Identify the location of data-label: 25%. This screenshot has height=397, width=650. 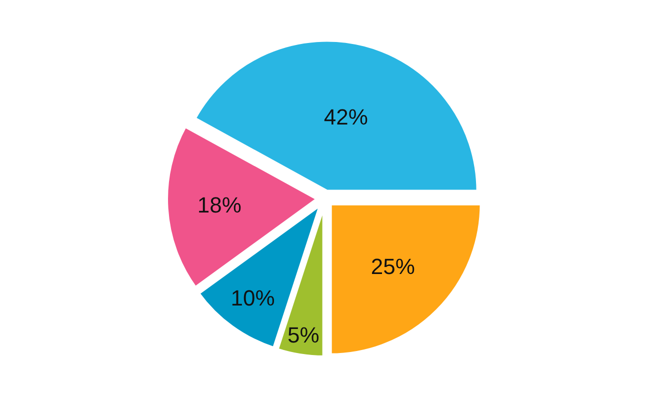
(392, 266).